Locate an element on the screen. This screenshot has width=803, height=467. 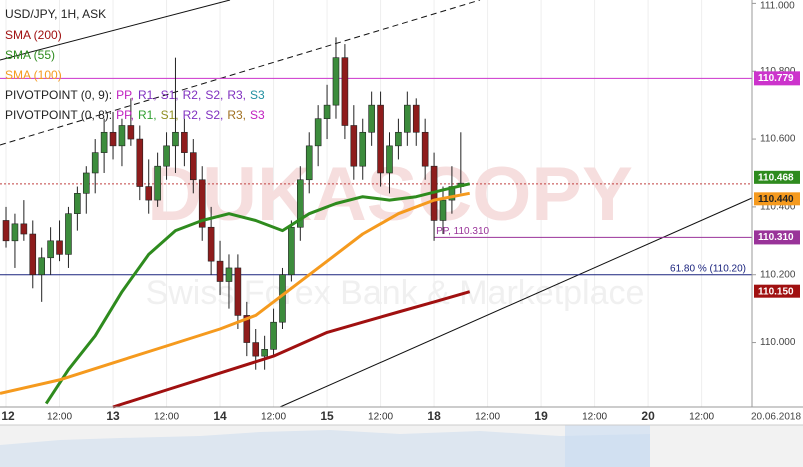
y-tick-label: 110.000 is located at coordinates (778, 342).